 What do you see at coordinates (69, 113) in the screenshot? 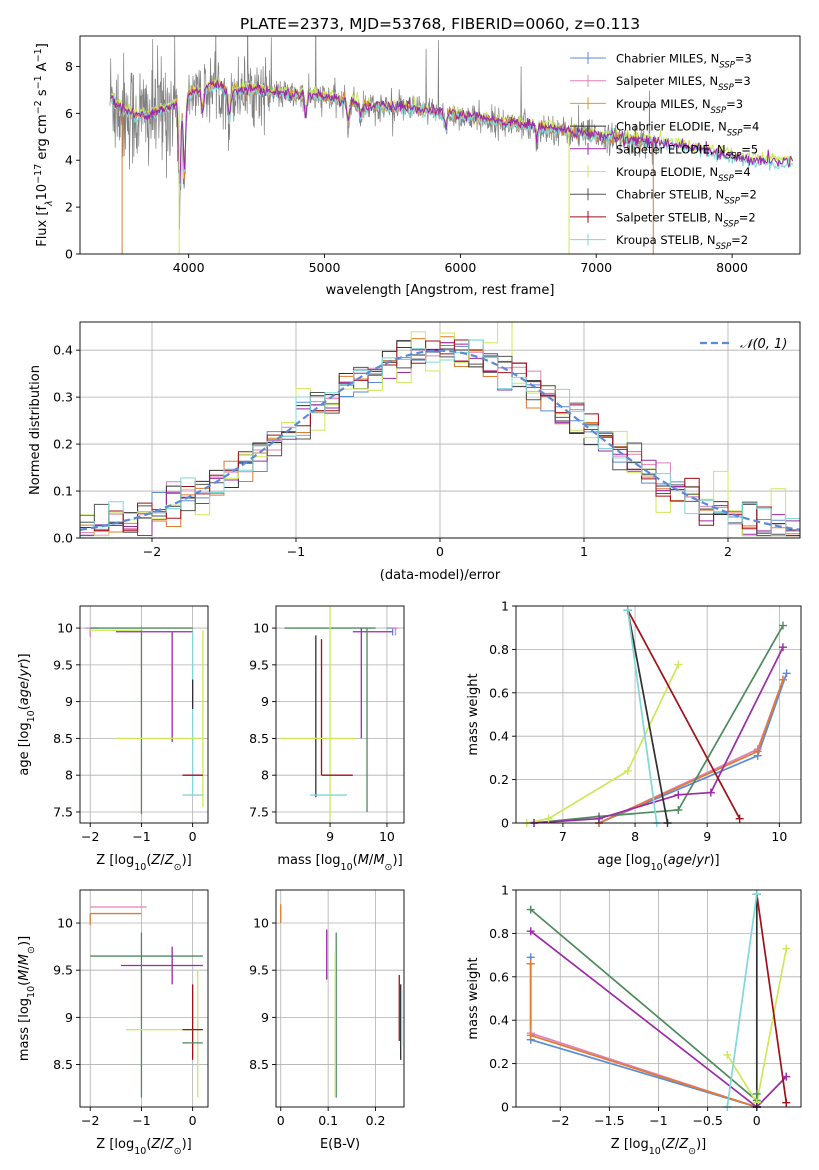
I see `y-tick-label: 6` at bounding box center [69, 113].